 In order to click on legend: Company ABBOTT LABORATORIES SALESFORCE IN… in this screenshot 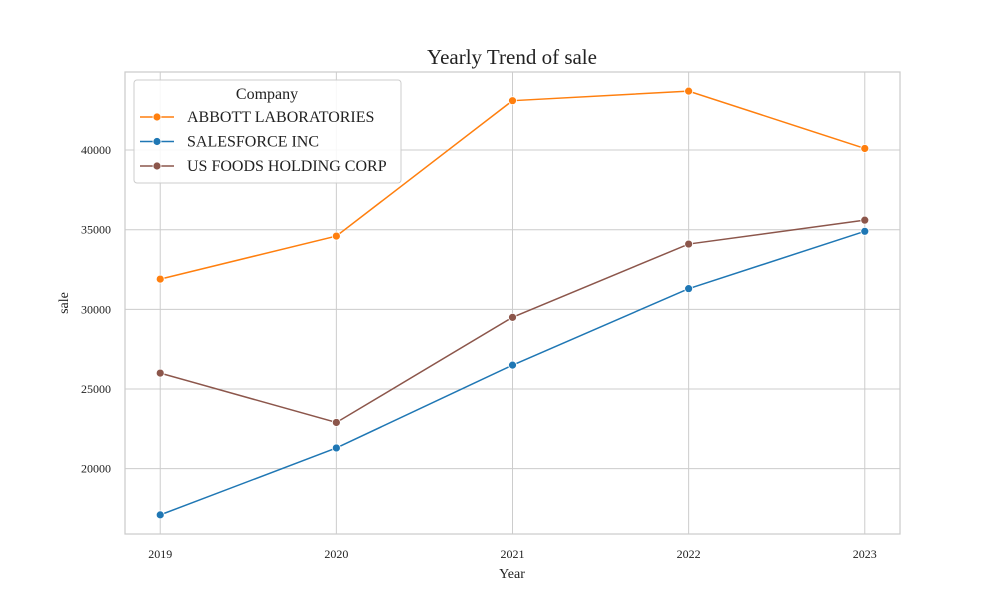, I will do `click(267, 131)`.